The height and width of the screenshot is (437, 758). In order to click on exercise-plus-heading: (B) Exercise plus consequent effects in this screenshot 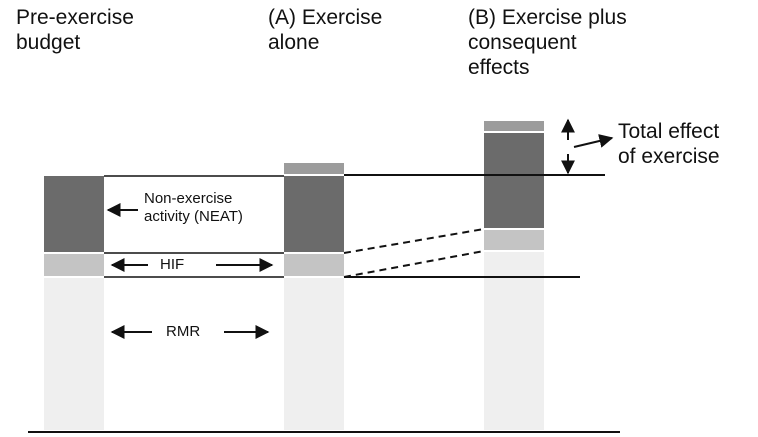, I will do `click(547, 42)`.